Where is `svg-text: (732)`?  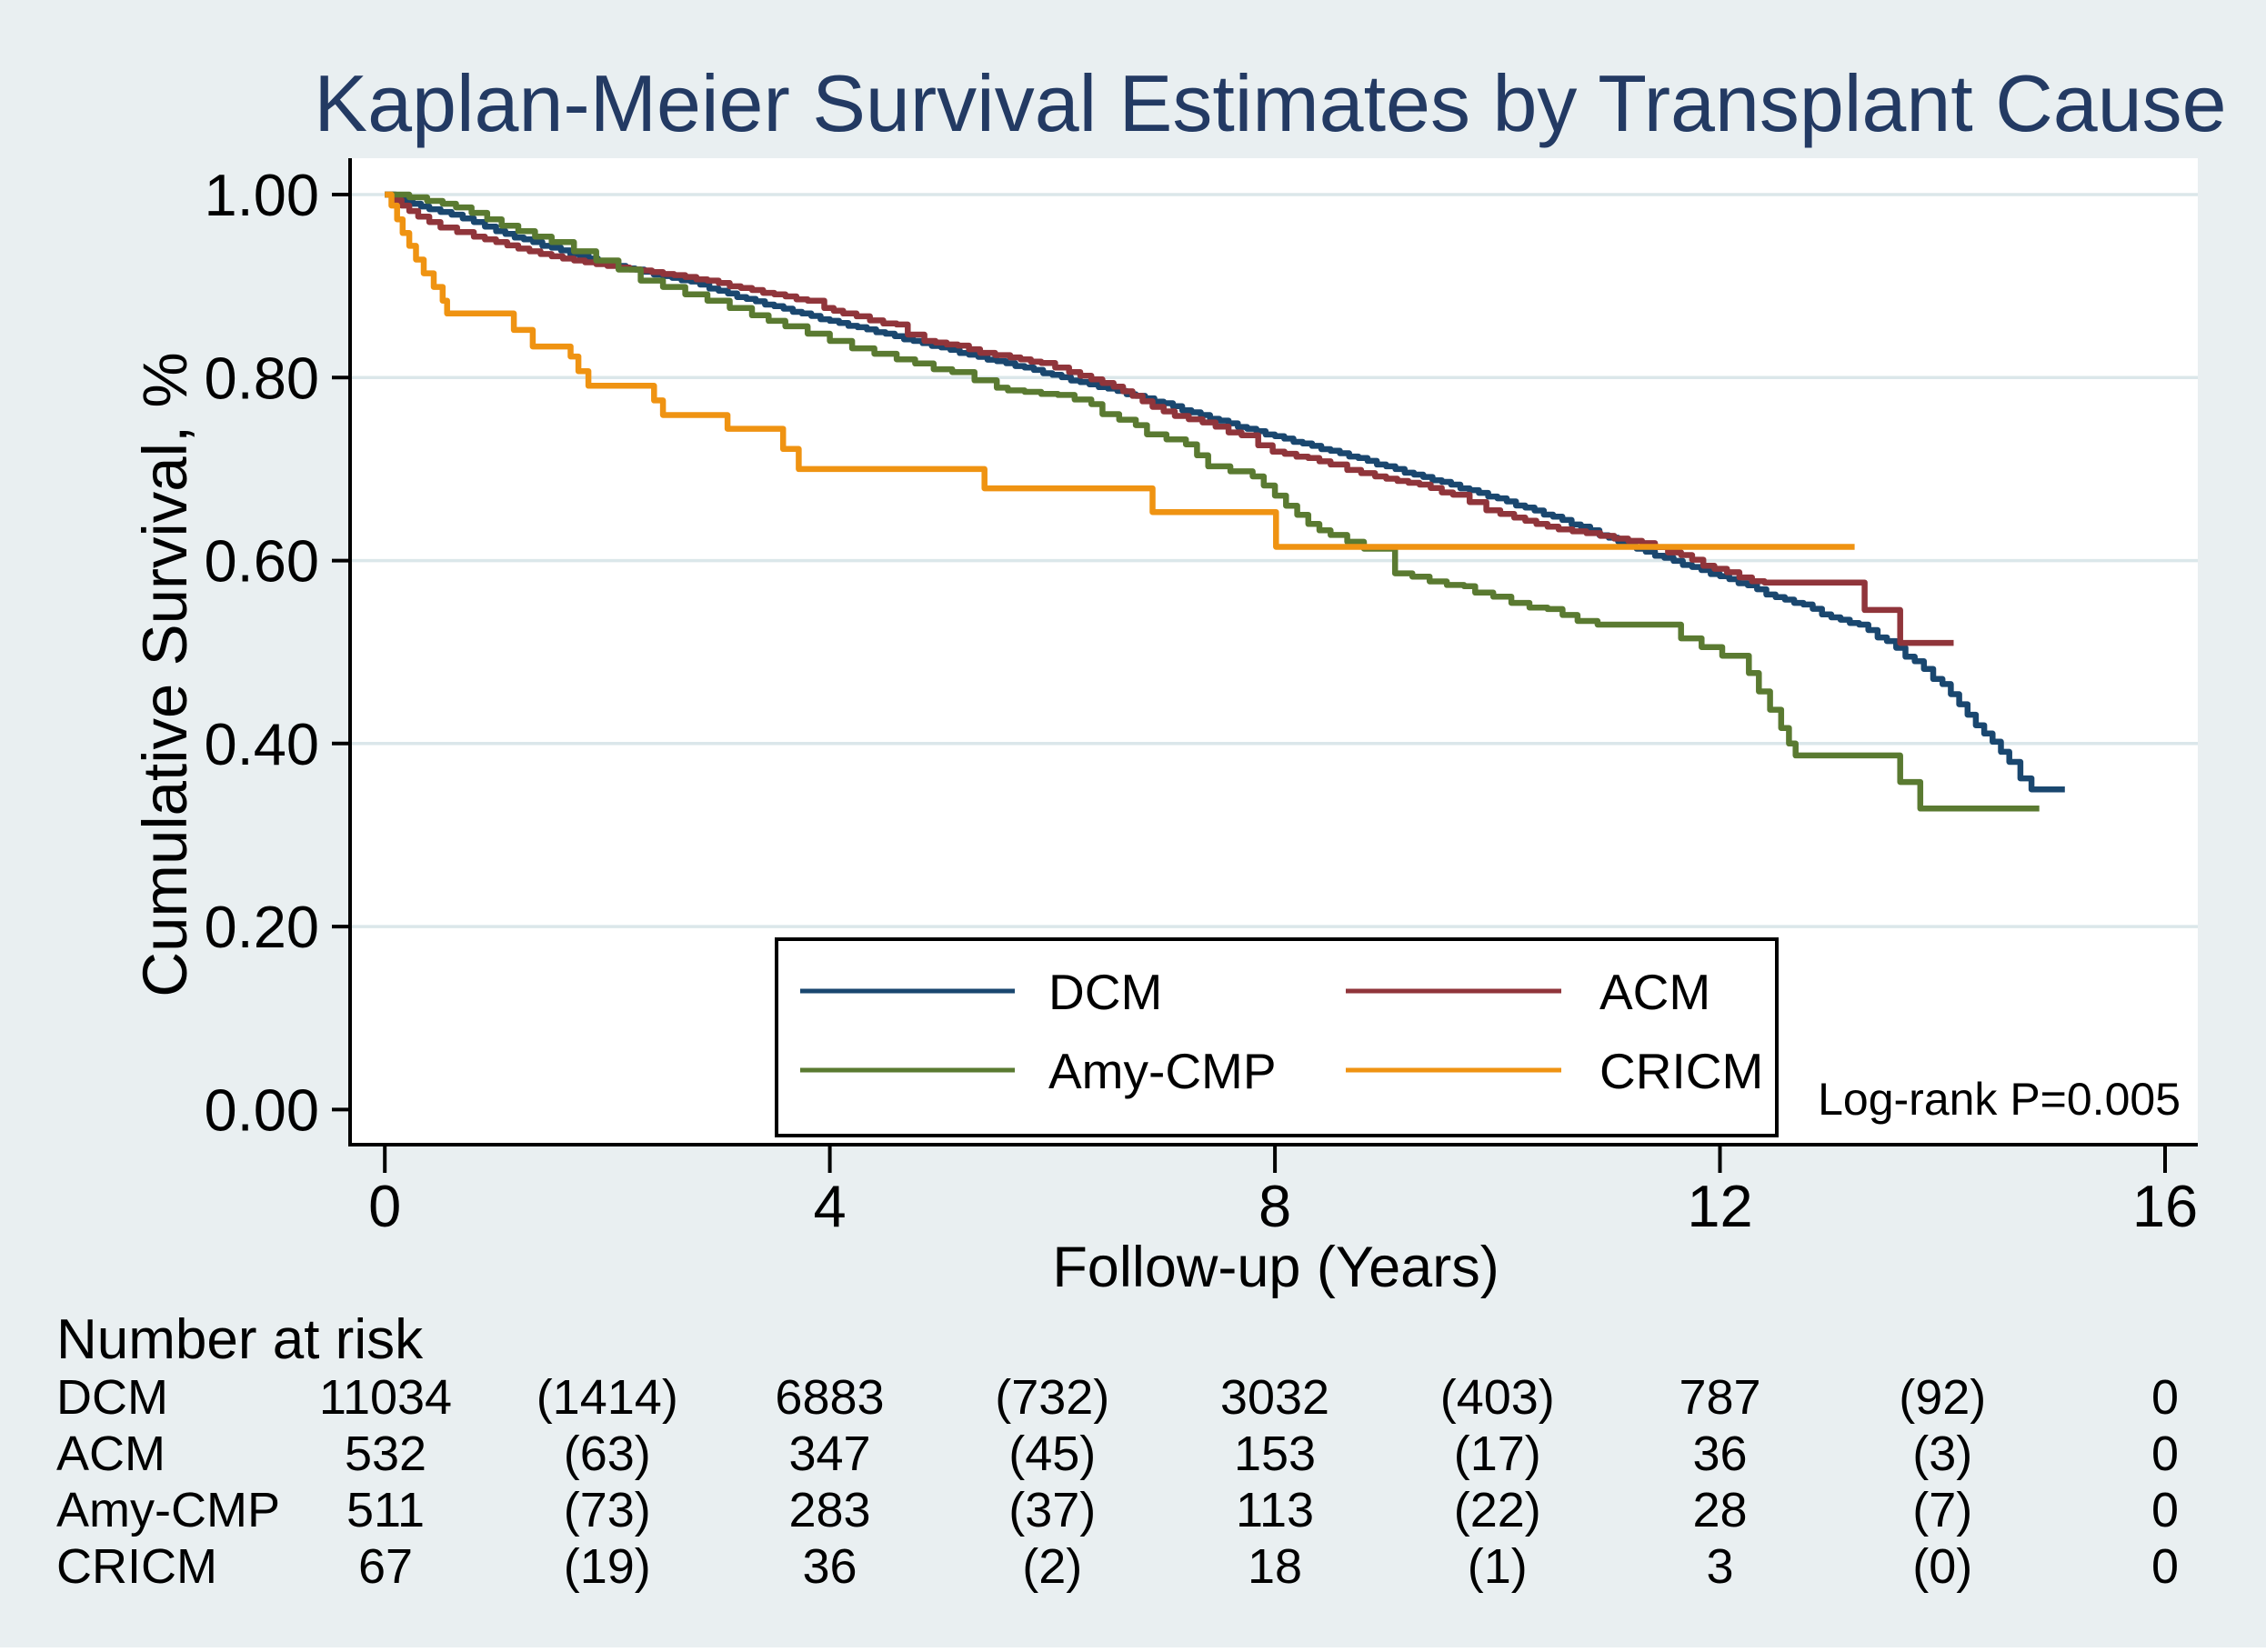
svg-text: (732) is located at coordinates (1052, 1397).